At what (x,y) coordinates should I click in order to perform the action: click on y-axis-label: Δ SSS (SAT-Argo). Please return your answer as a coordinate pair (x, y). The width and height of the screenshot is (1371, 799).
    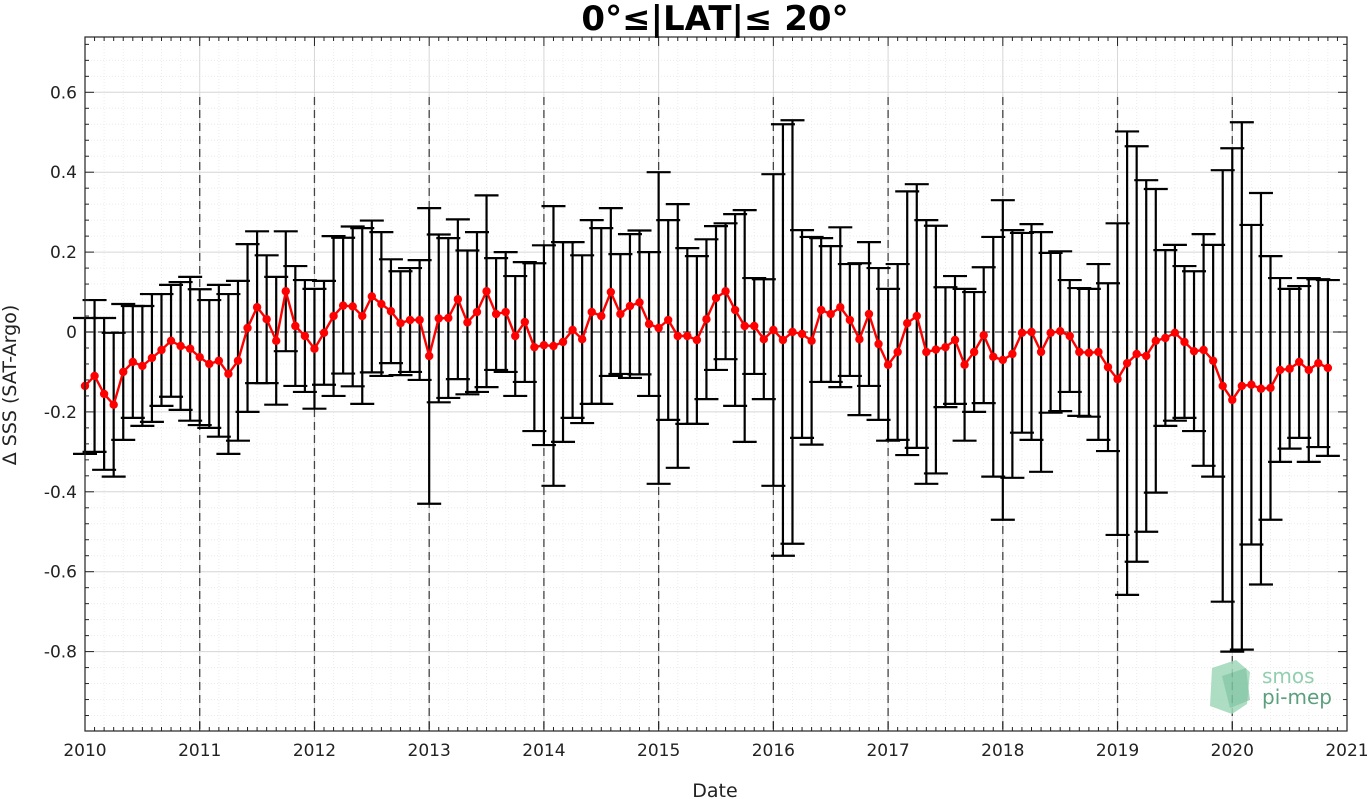
    Looking at the image, I should click on (10, 385).